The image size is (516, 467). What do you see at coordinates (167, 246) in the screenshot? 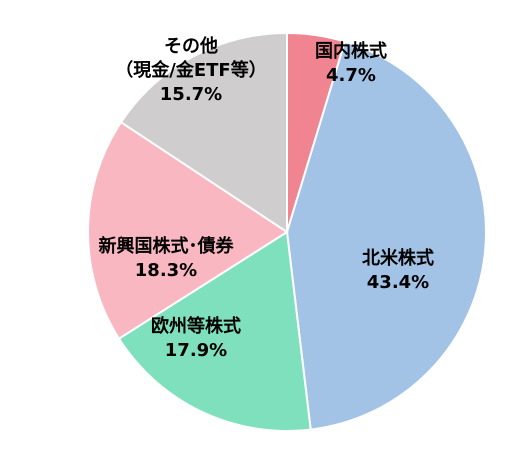
I see `pie-slice-name-3: 新興国株式･債券` at bounding box center [167, 246].